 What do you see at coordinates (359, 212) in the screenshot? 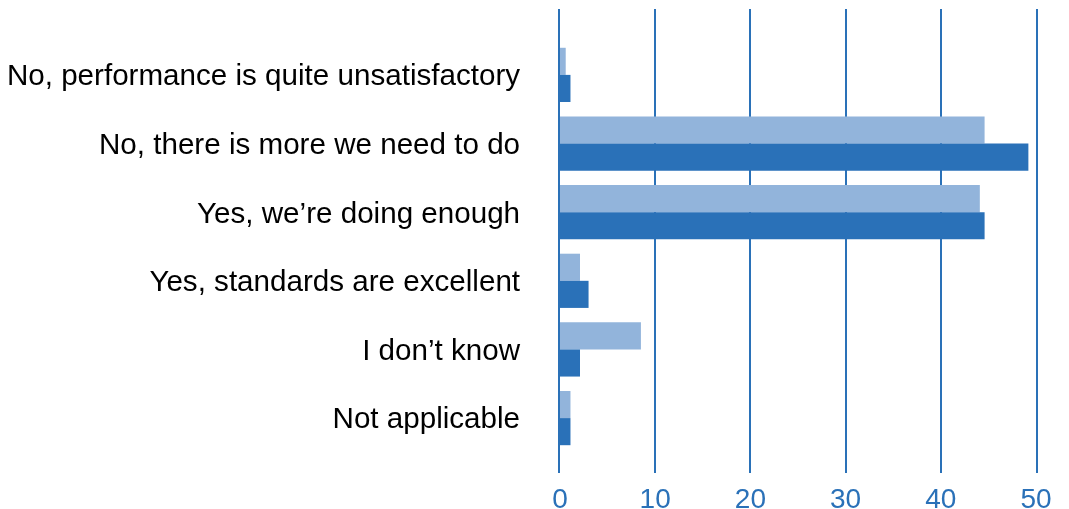
I see `y-tick-label: Yes, we’re doing enough` at bounding box center [359, 212].